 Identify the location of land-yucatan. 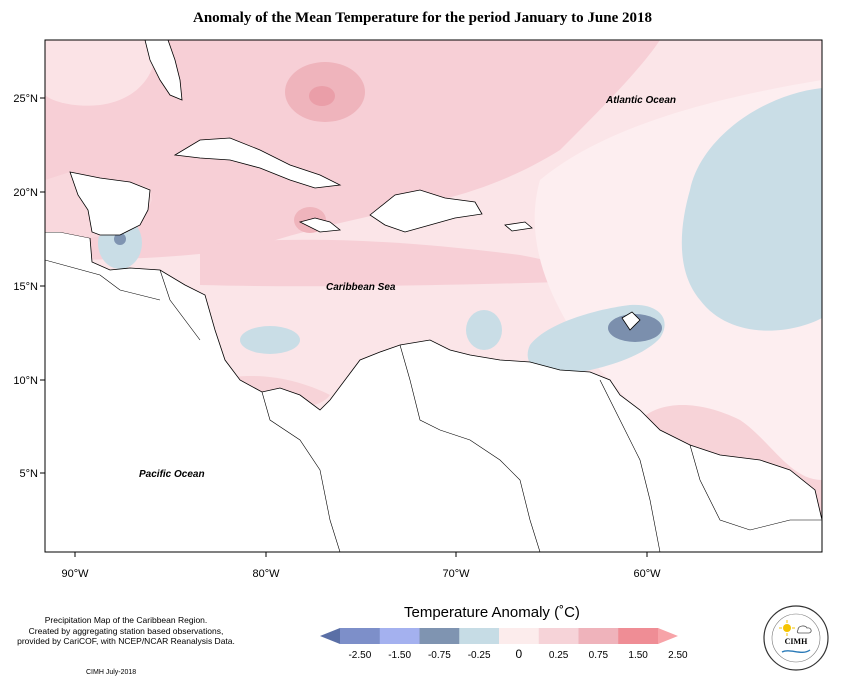
(110, 203).